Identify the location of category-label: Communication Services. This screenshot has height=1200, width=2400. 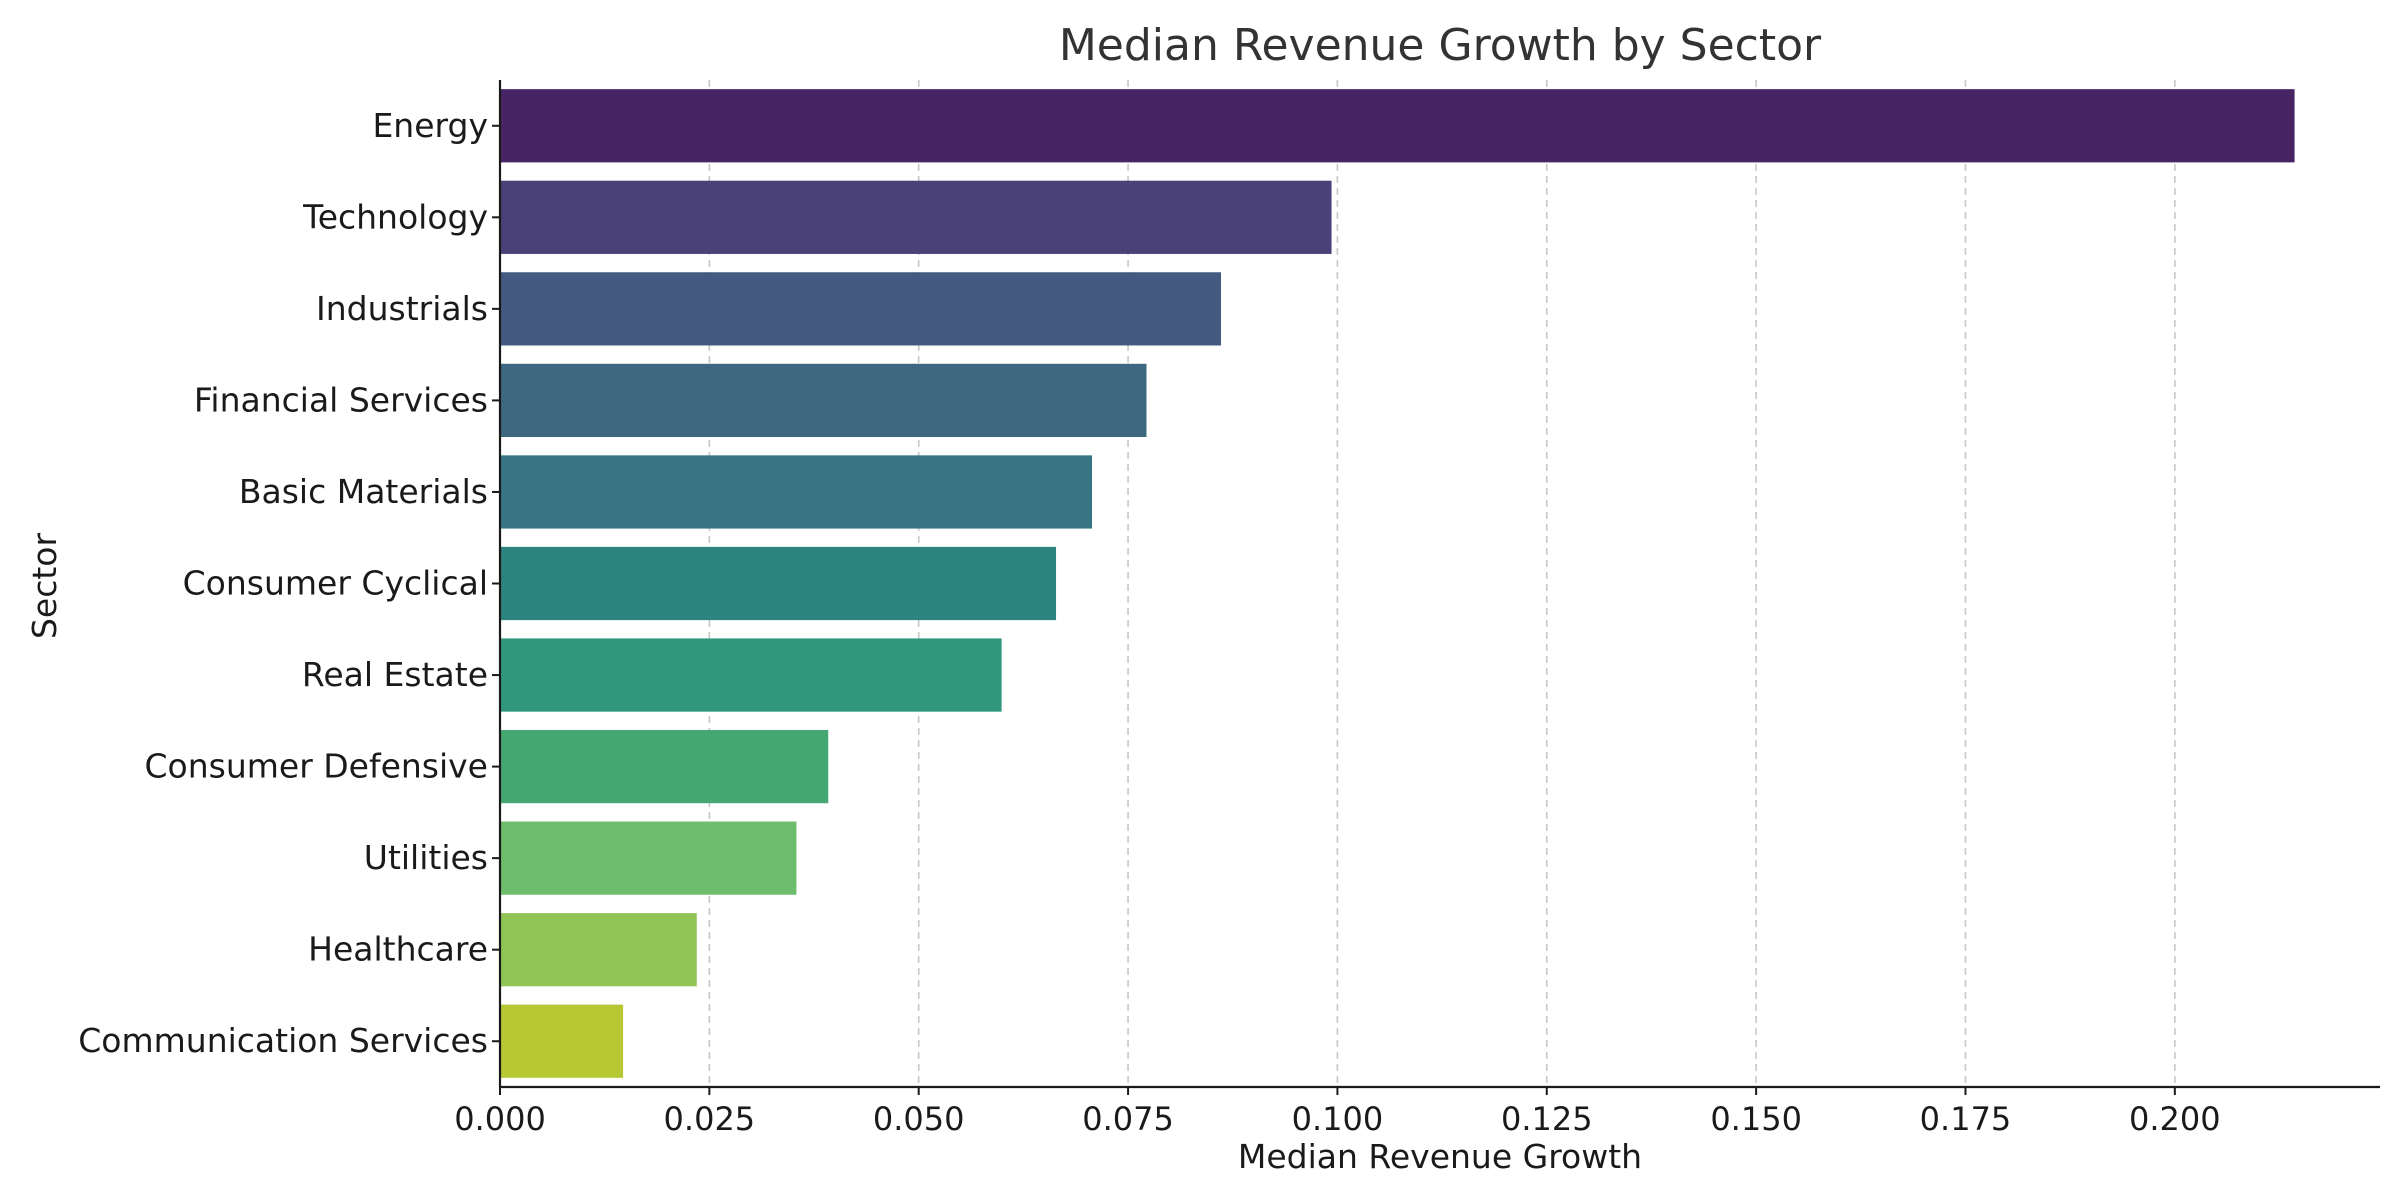
(283, 1040).